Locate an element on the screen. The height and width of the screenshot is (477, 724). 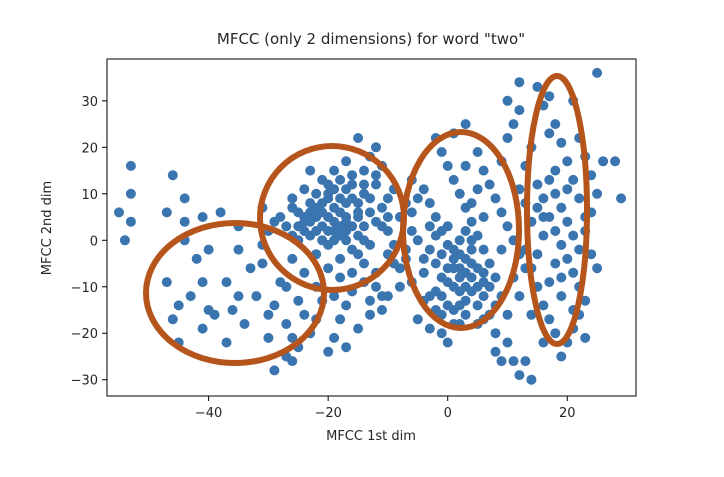
y-tick-label: 20 is located at coordinates (89, 148).